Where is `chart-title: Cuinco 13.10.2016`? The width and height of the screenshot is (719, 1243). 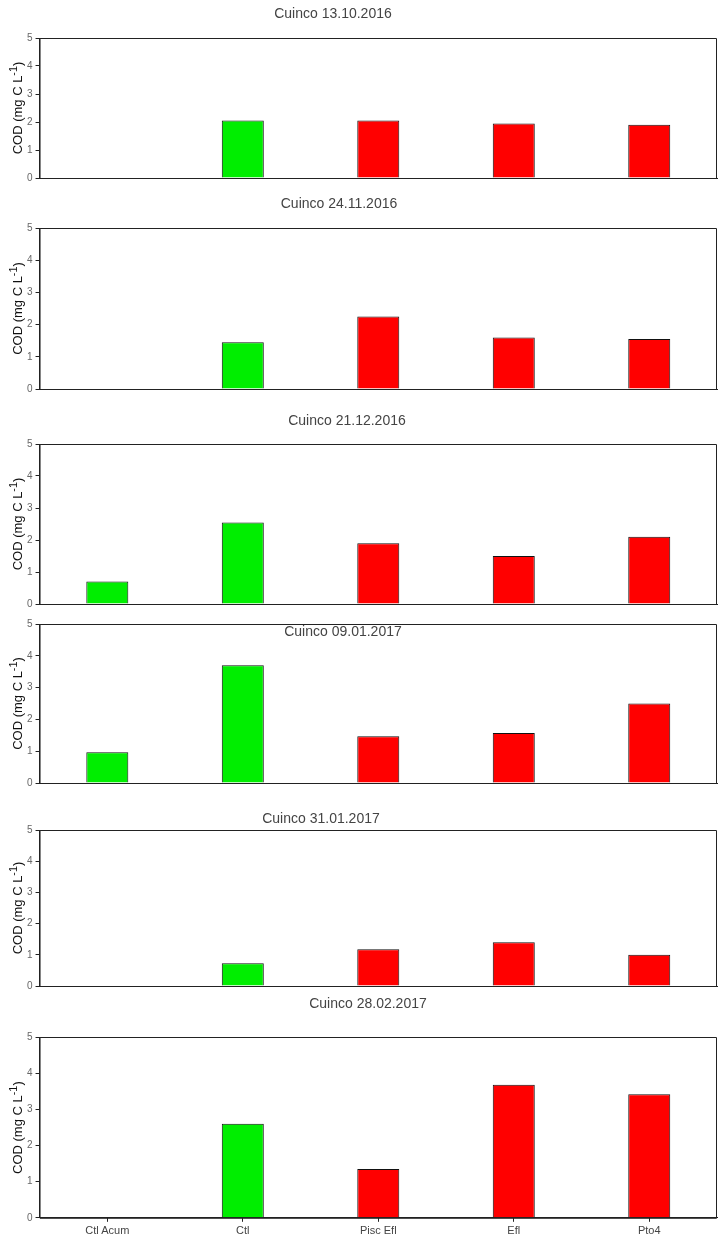
chart-title: Cuinco 13.10.2016 is located at coordinates (333, 13).